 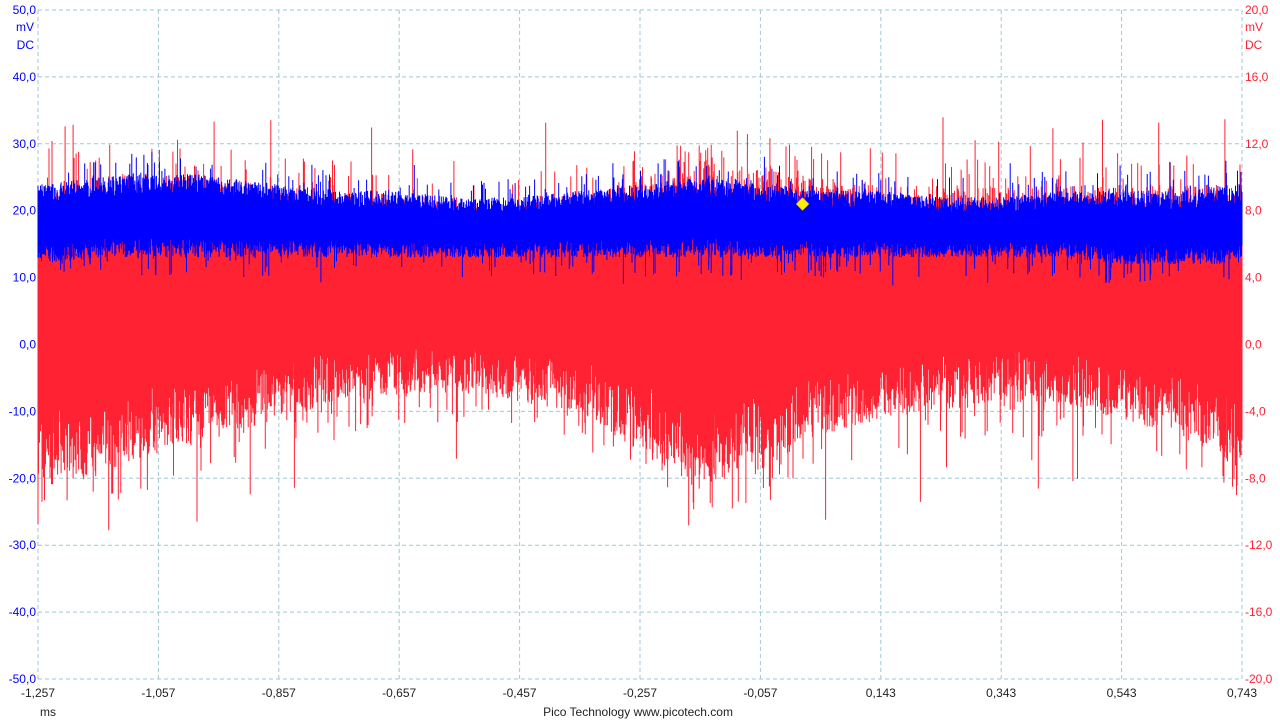 I want to click on x-tick-label: -0,057, so click(x=760, y=693).